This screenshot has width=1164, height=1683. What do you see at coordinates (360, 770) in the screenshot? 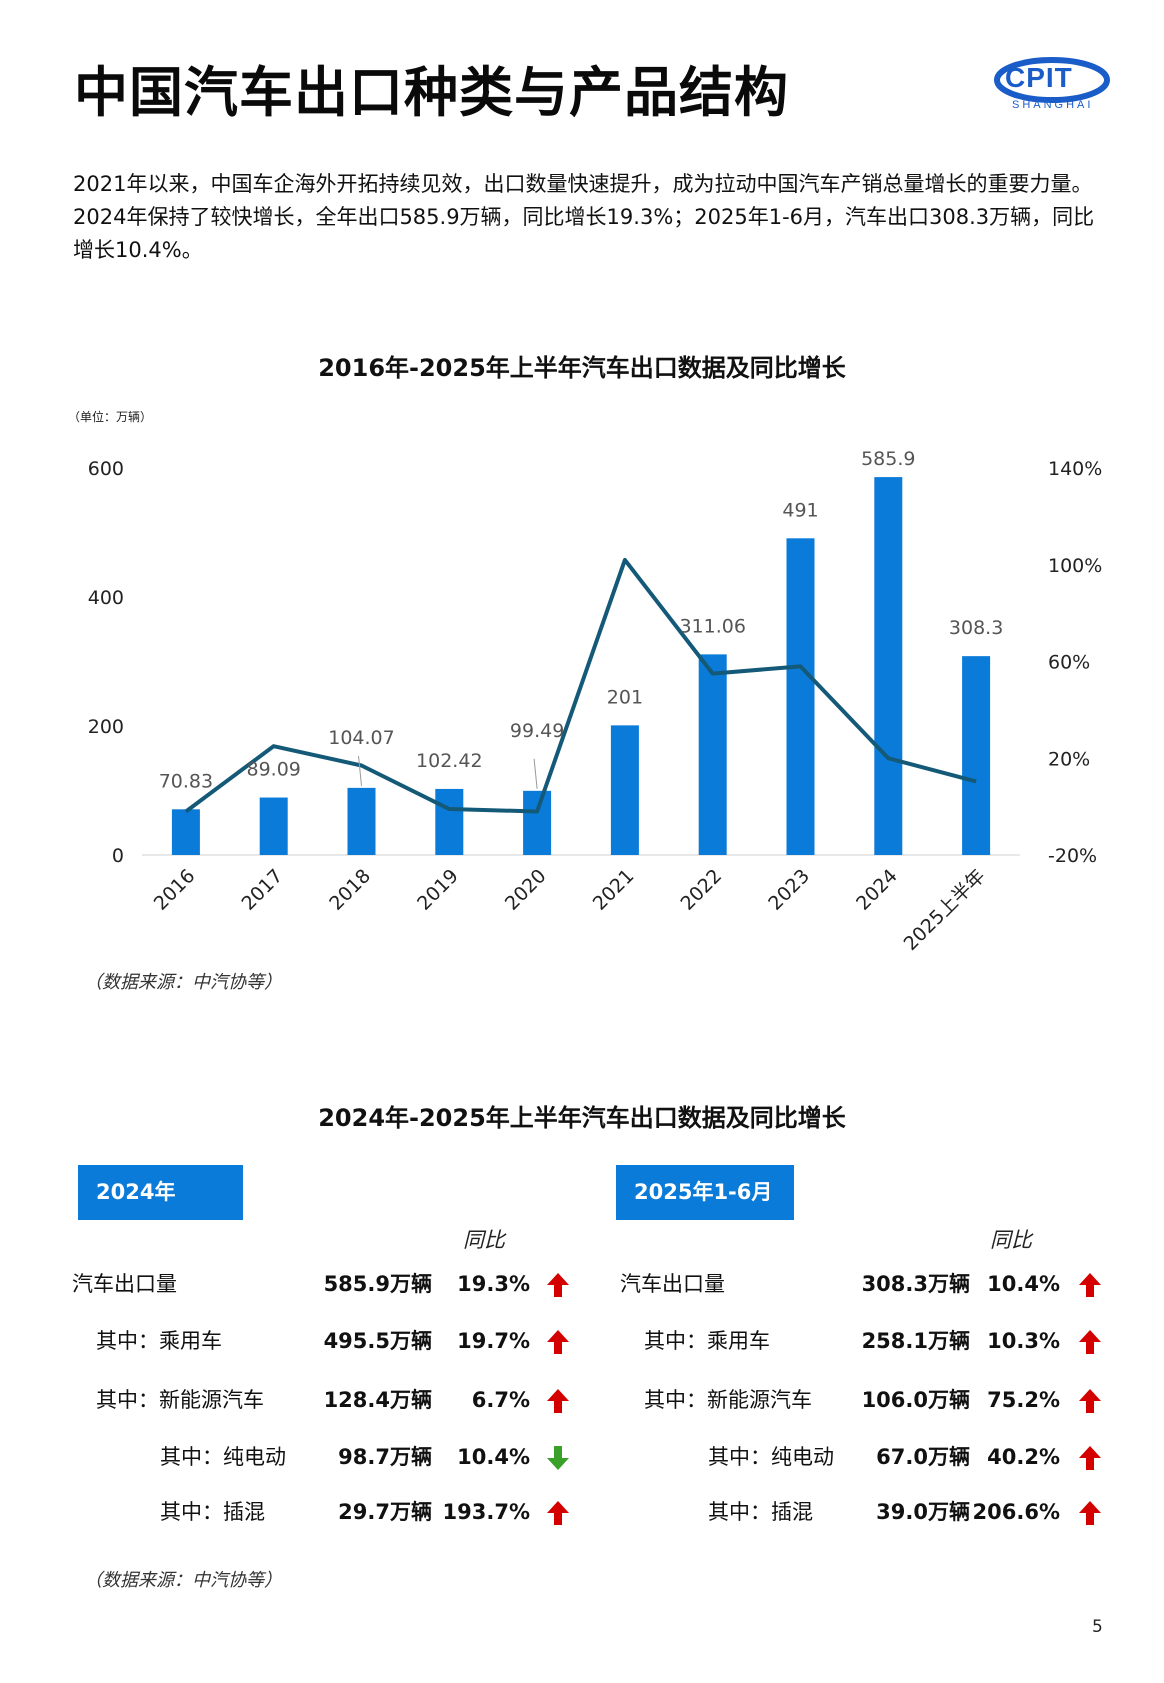
I see `label-leader` at bounding box center [360, 770].